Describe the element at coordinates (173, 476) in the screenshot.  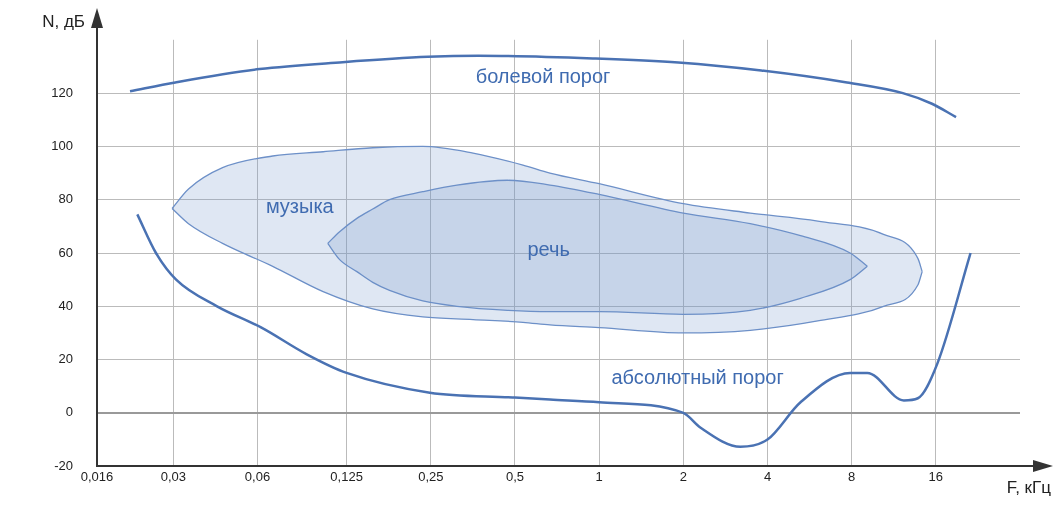
I see `x-tick-label: 0,03` at that location.